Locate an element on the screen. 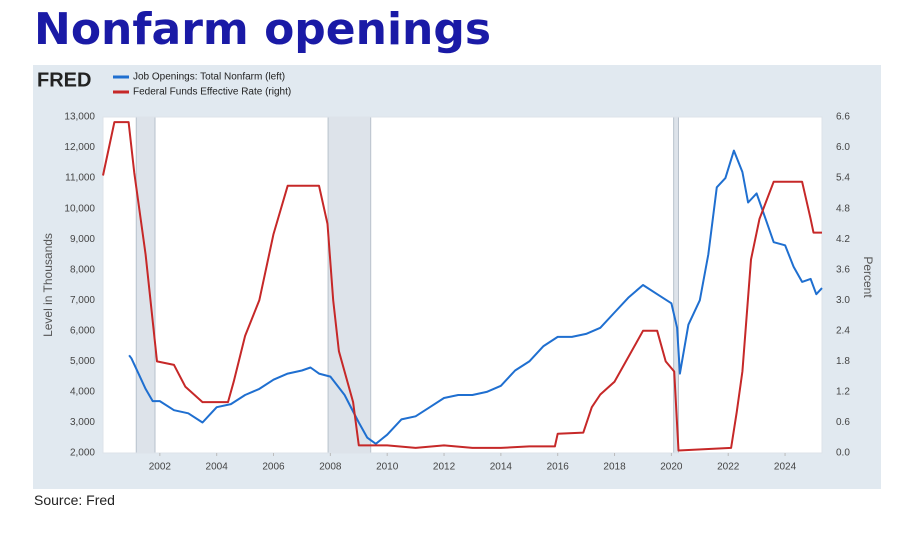 This screenshot has width=912, height=533. x-tick-label: 2004 is located at coordinates (217, 467).